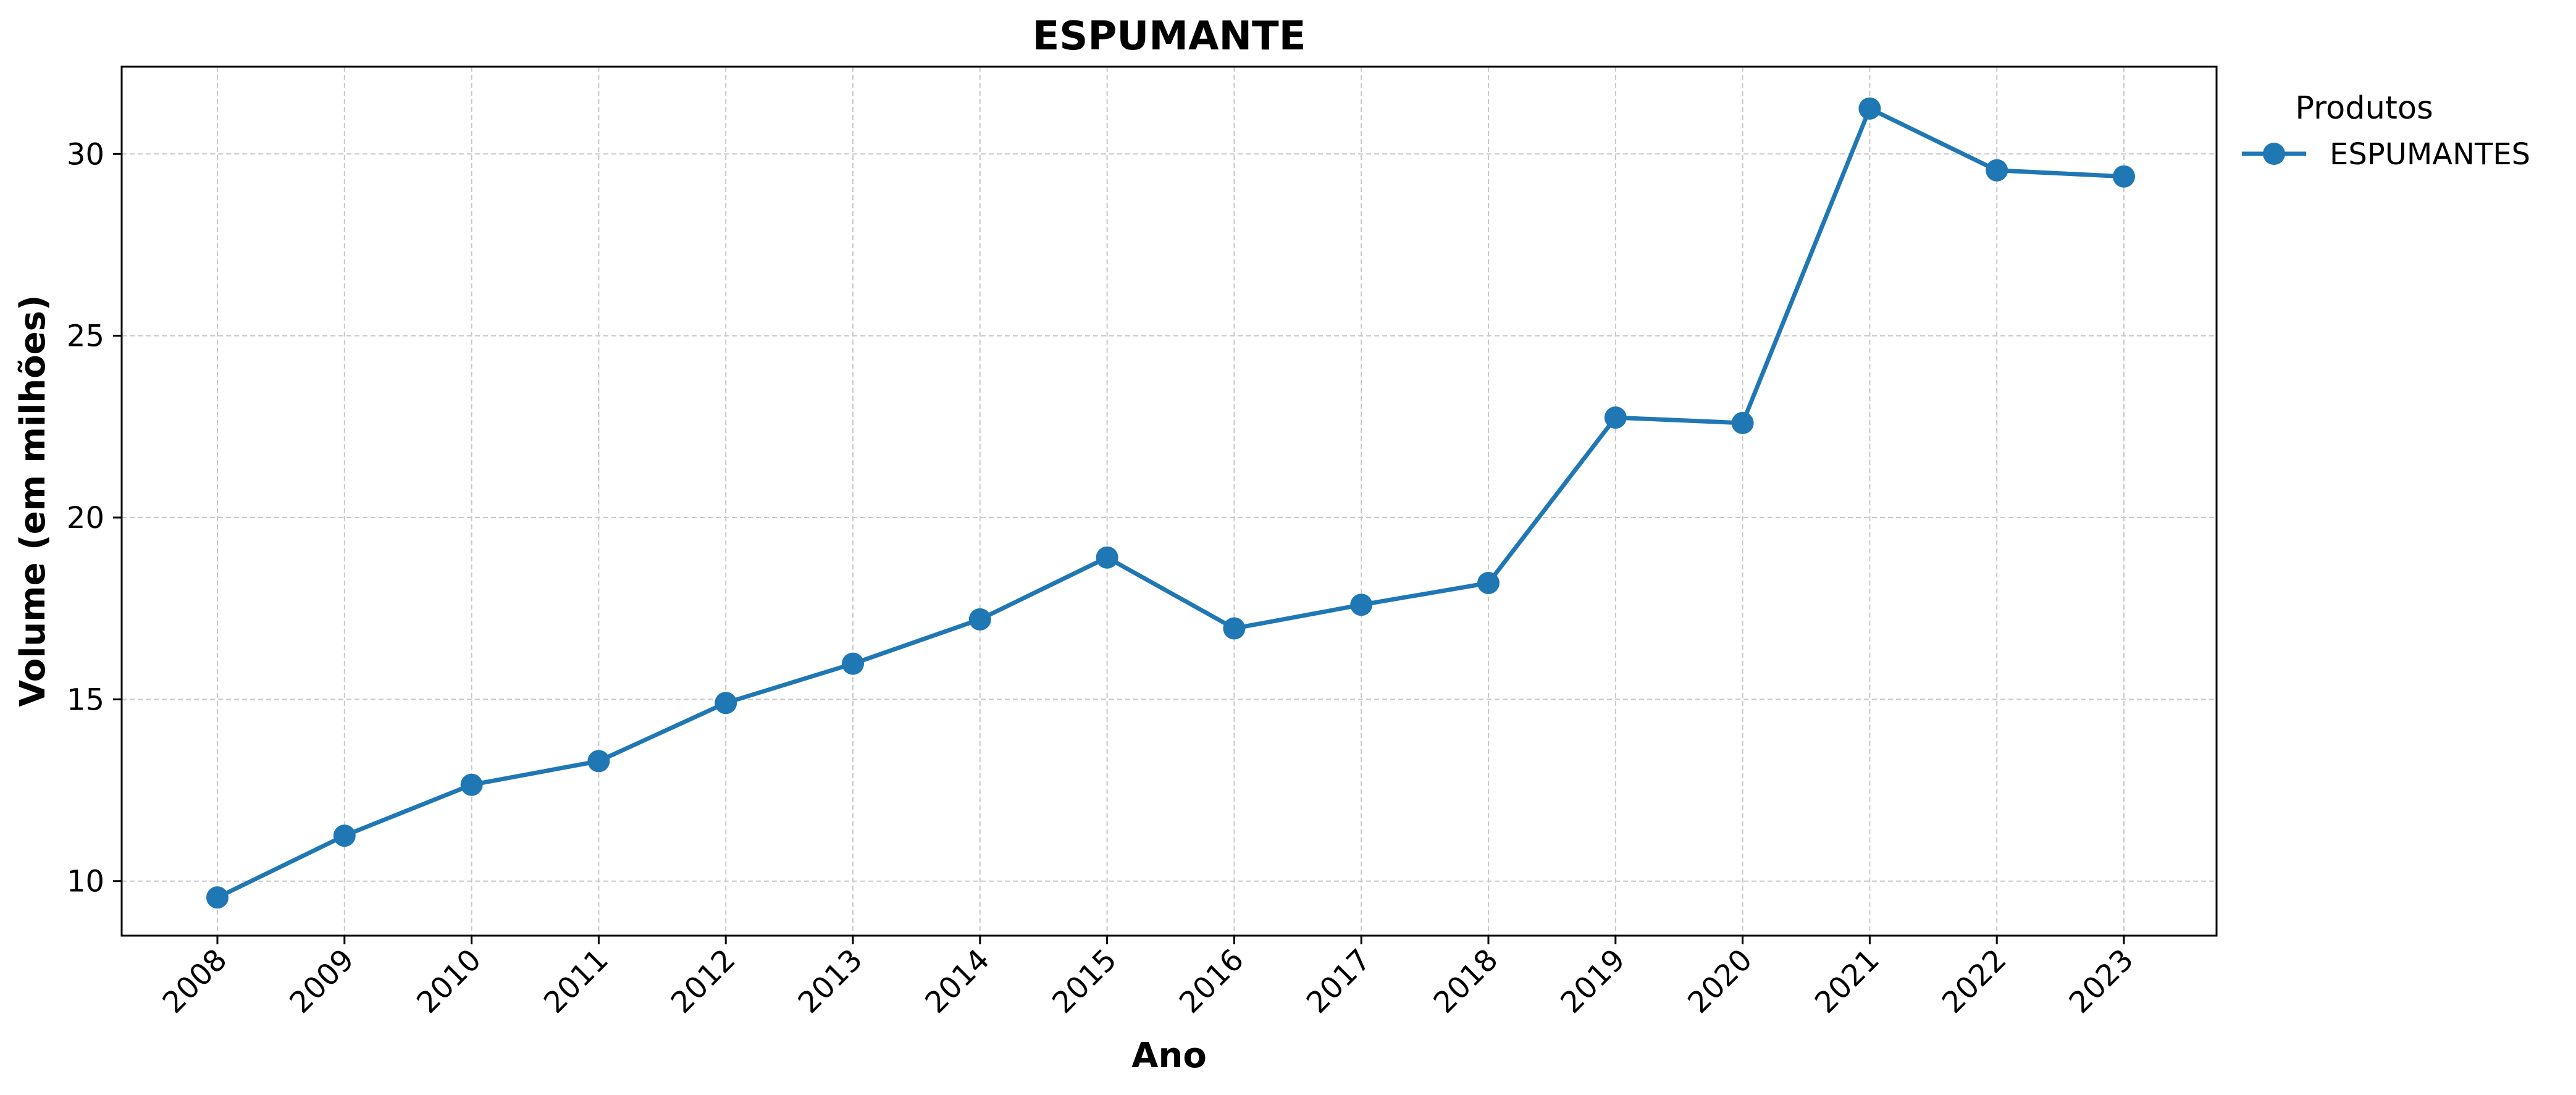  Describe the element at coordinates (86, 518) in the screenshot. I see `y-tick-label: 20` at that location.